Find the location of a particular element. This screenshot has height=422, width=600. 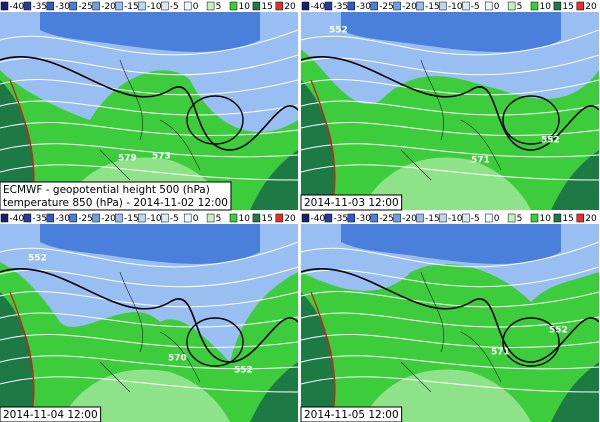

contour-label: 579 is located at coordinates (127, 159).